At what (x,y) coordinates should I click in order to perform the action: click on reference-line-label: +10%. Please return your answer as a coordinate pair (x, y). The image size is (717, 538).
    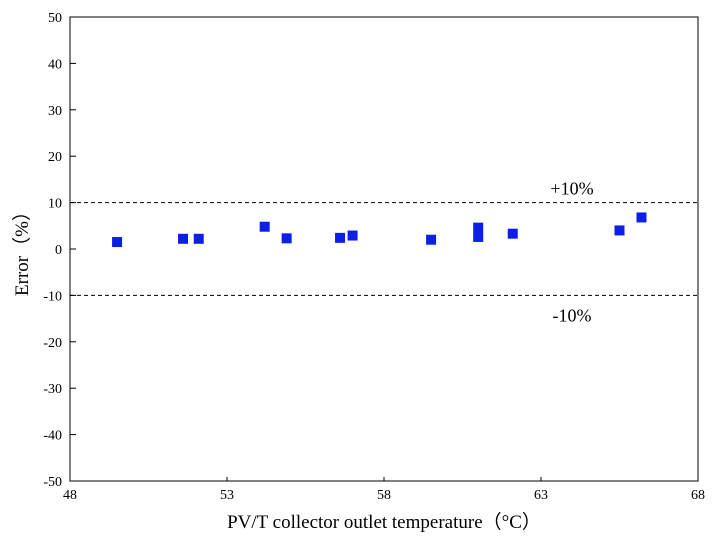
    Looking at the image, I should click on (571, 189).